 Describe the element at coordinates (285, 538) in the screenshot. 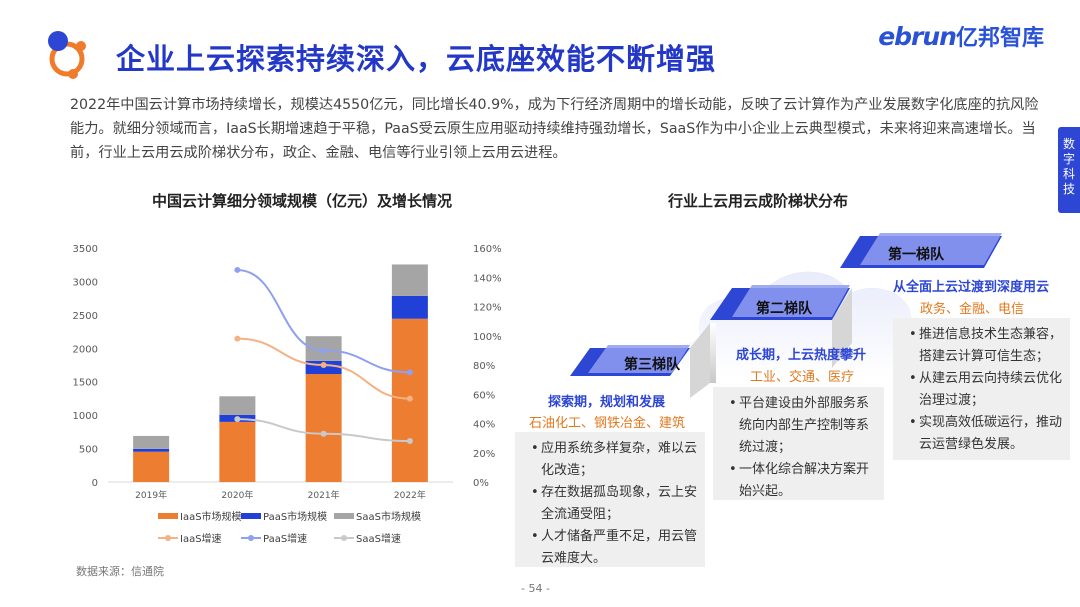

I see `legend-label: PaaS增速` at that location.